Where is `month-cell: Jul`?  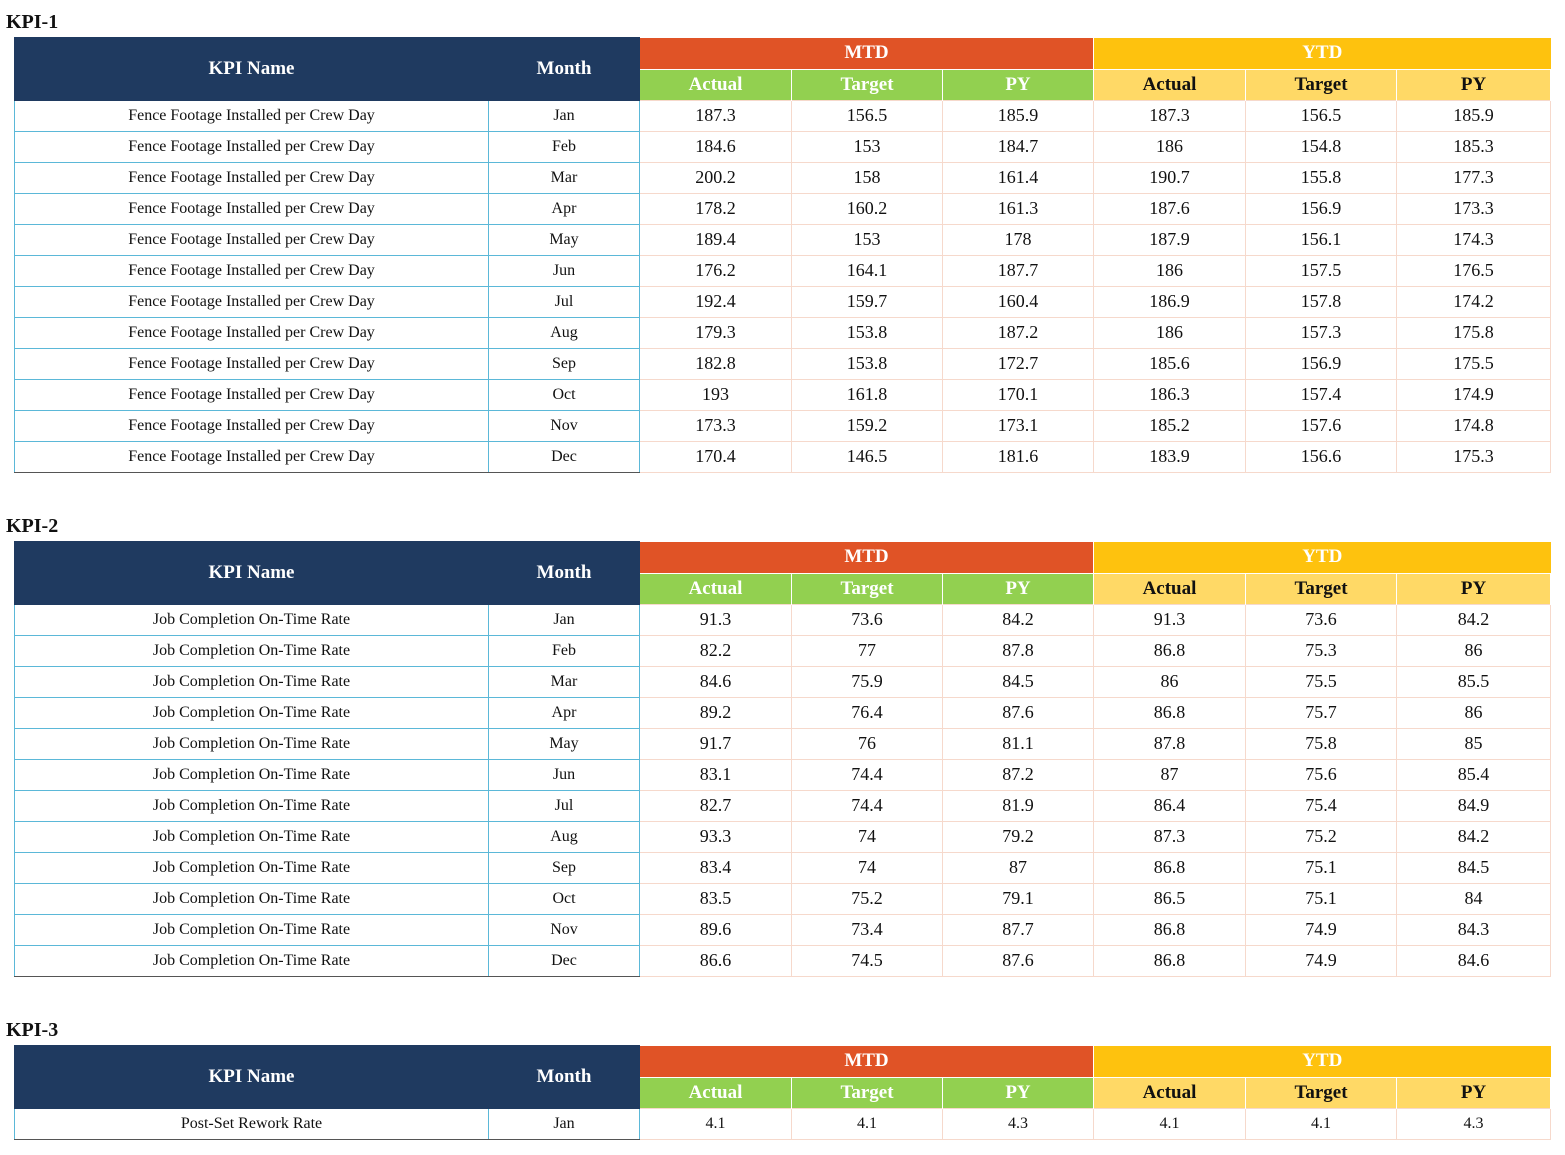 month-cell: Jul is located at coordinates (564, 301).